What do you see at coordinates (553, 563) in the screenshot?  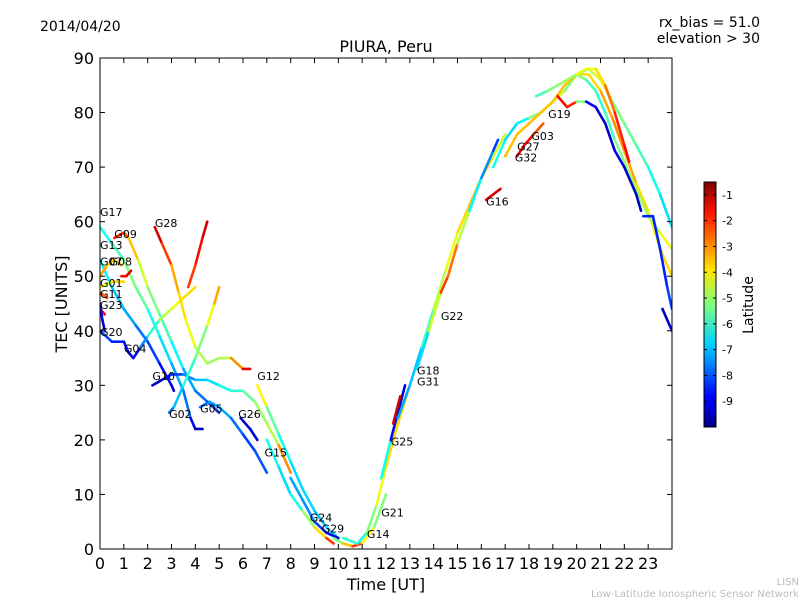 I see `x-tick-label: 19` at bounding box center [553, 563].